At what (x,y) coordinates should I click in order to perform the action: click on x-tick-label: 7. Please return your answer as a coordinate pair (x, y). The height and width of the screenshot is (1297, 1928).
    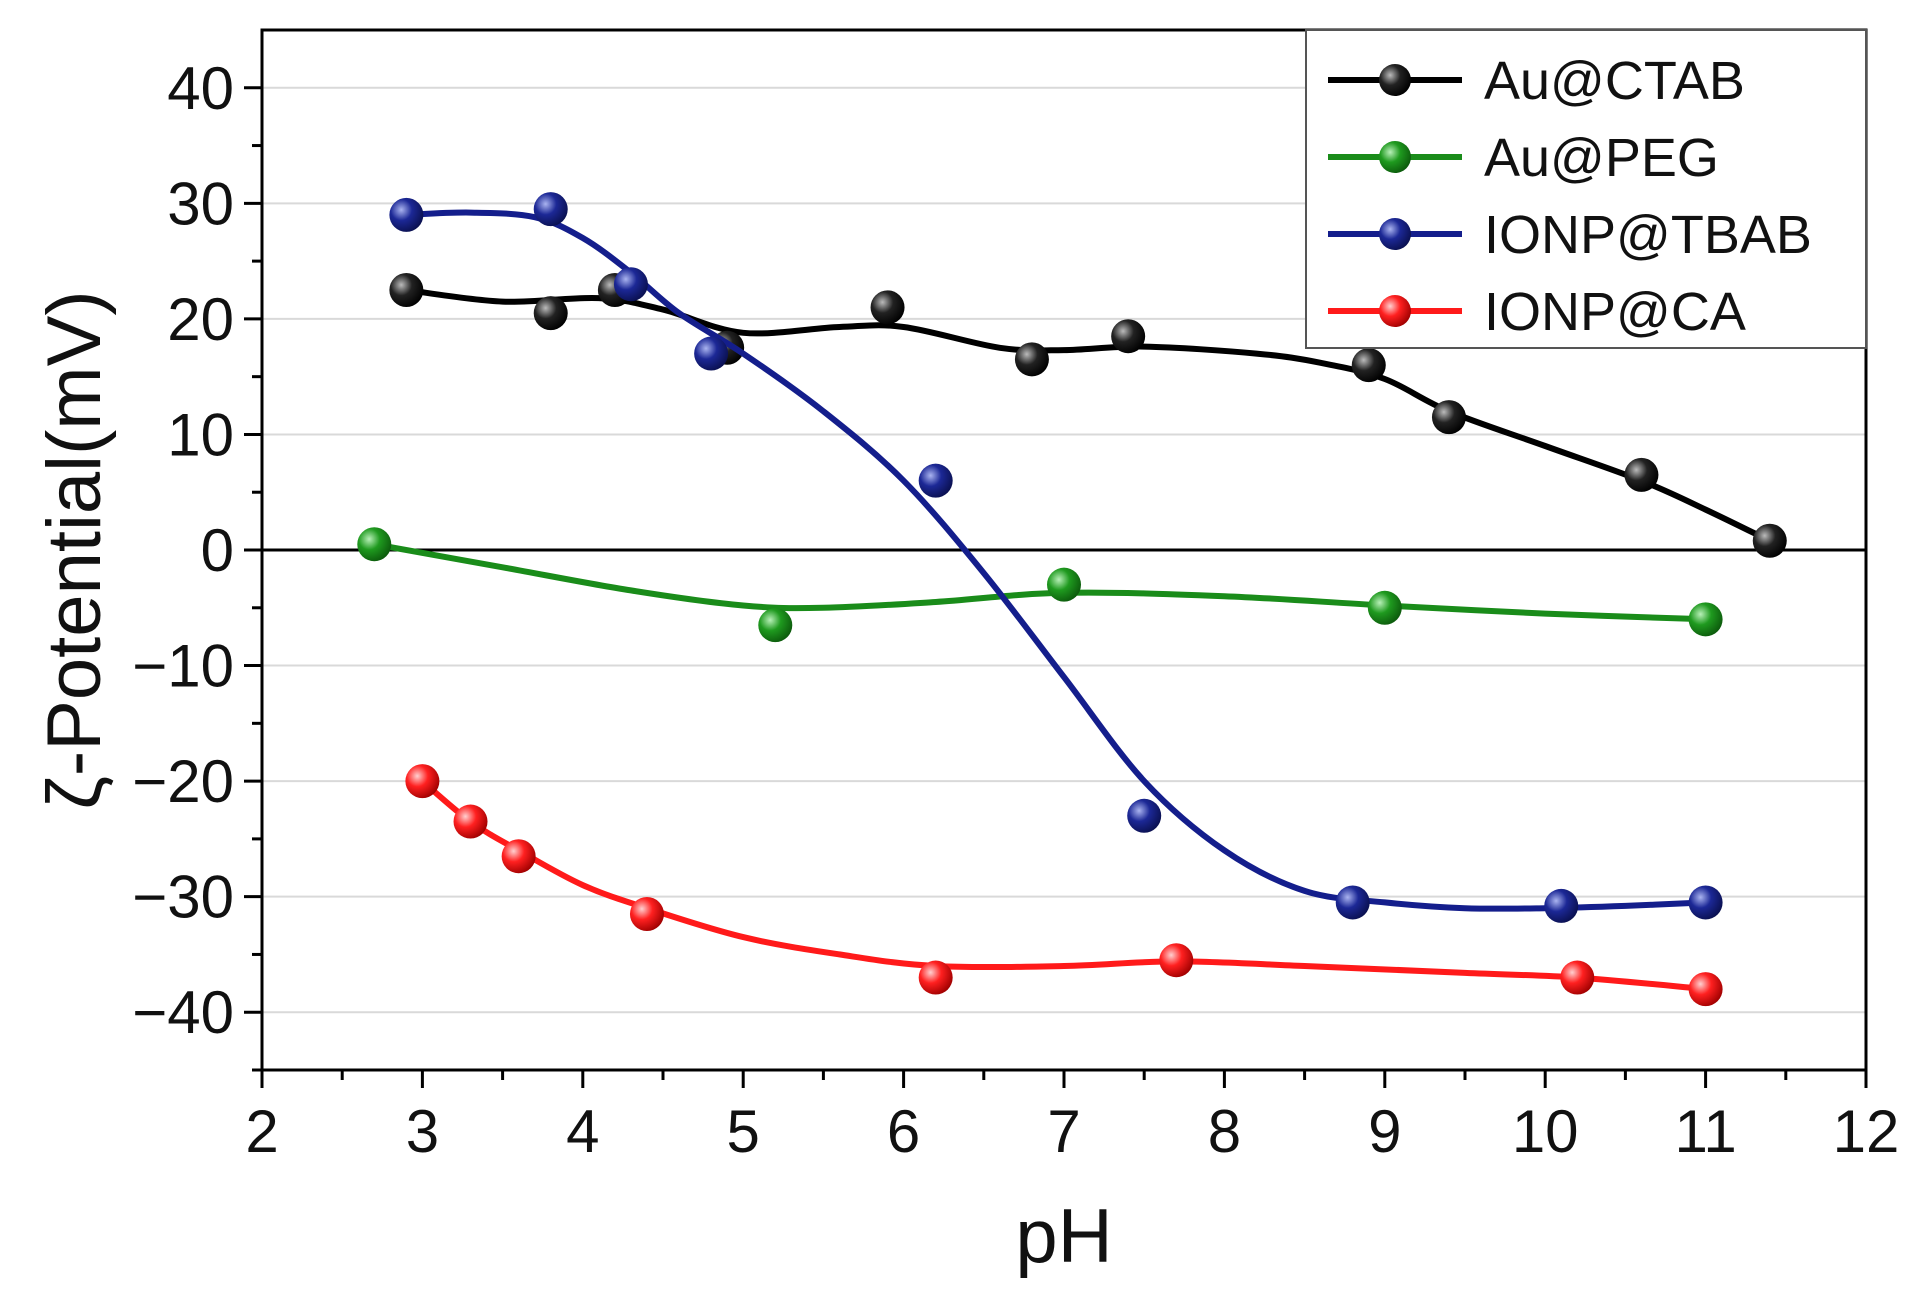
    Looking at the image, I should click on (1063, 1131).